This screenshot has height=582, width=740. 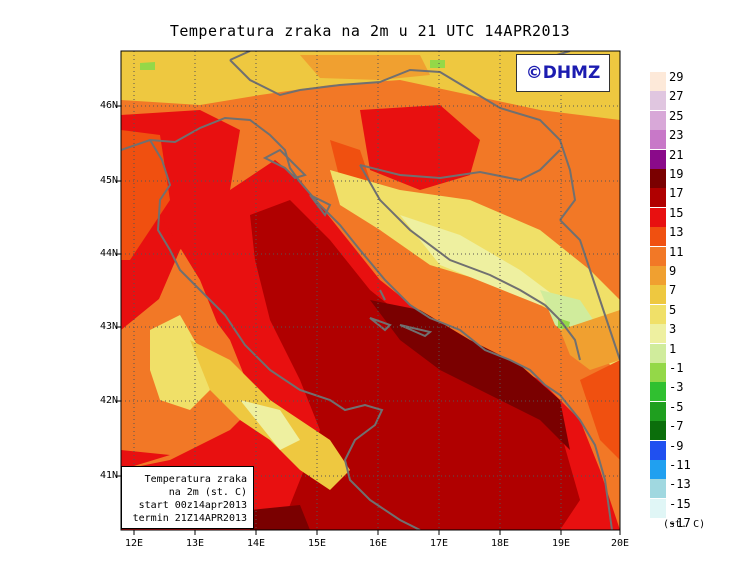 What do you see at coordinates (673, 271) in the screenshot?
I see `legend-label: 9` at bounding box center [673, 271].